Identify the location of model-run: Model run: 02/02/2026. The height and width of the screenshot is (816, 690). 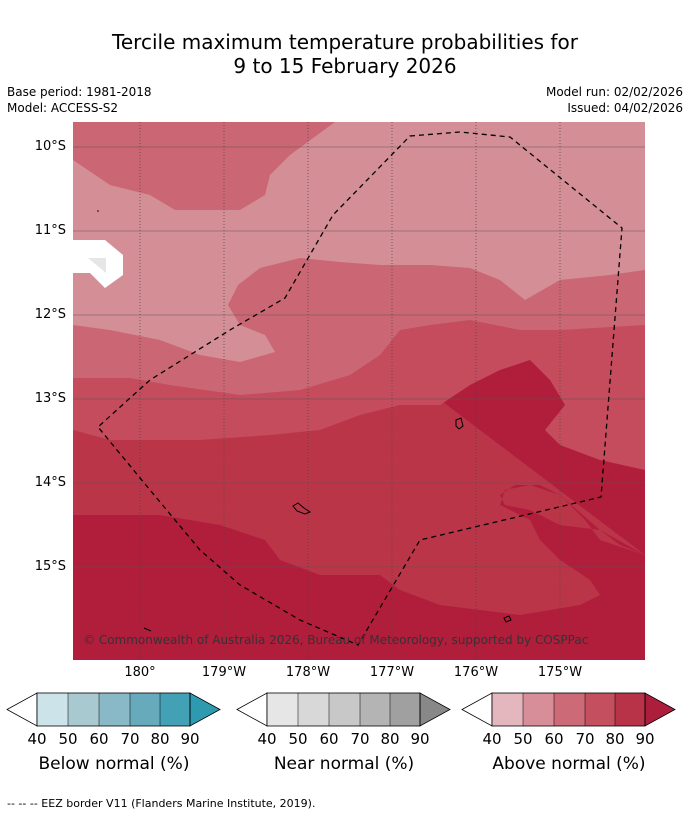
(614, 92).